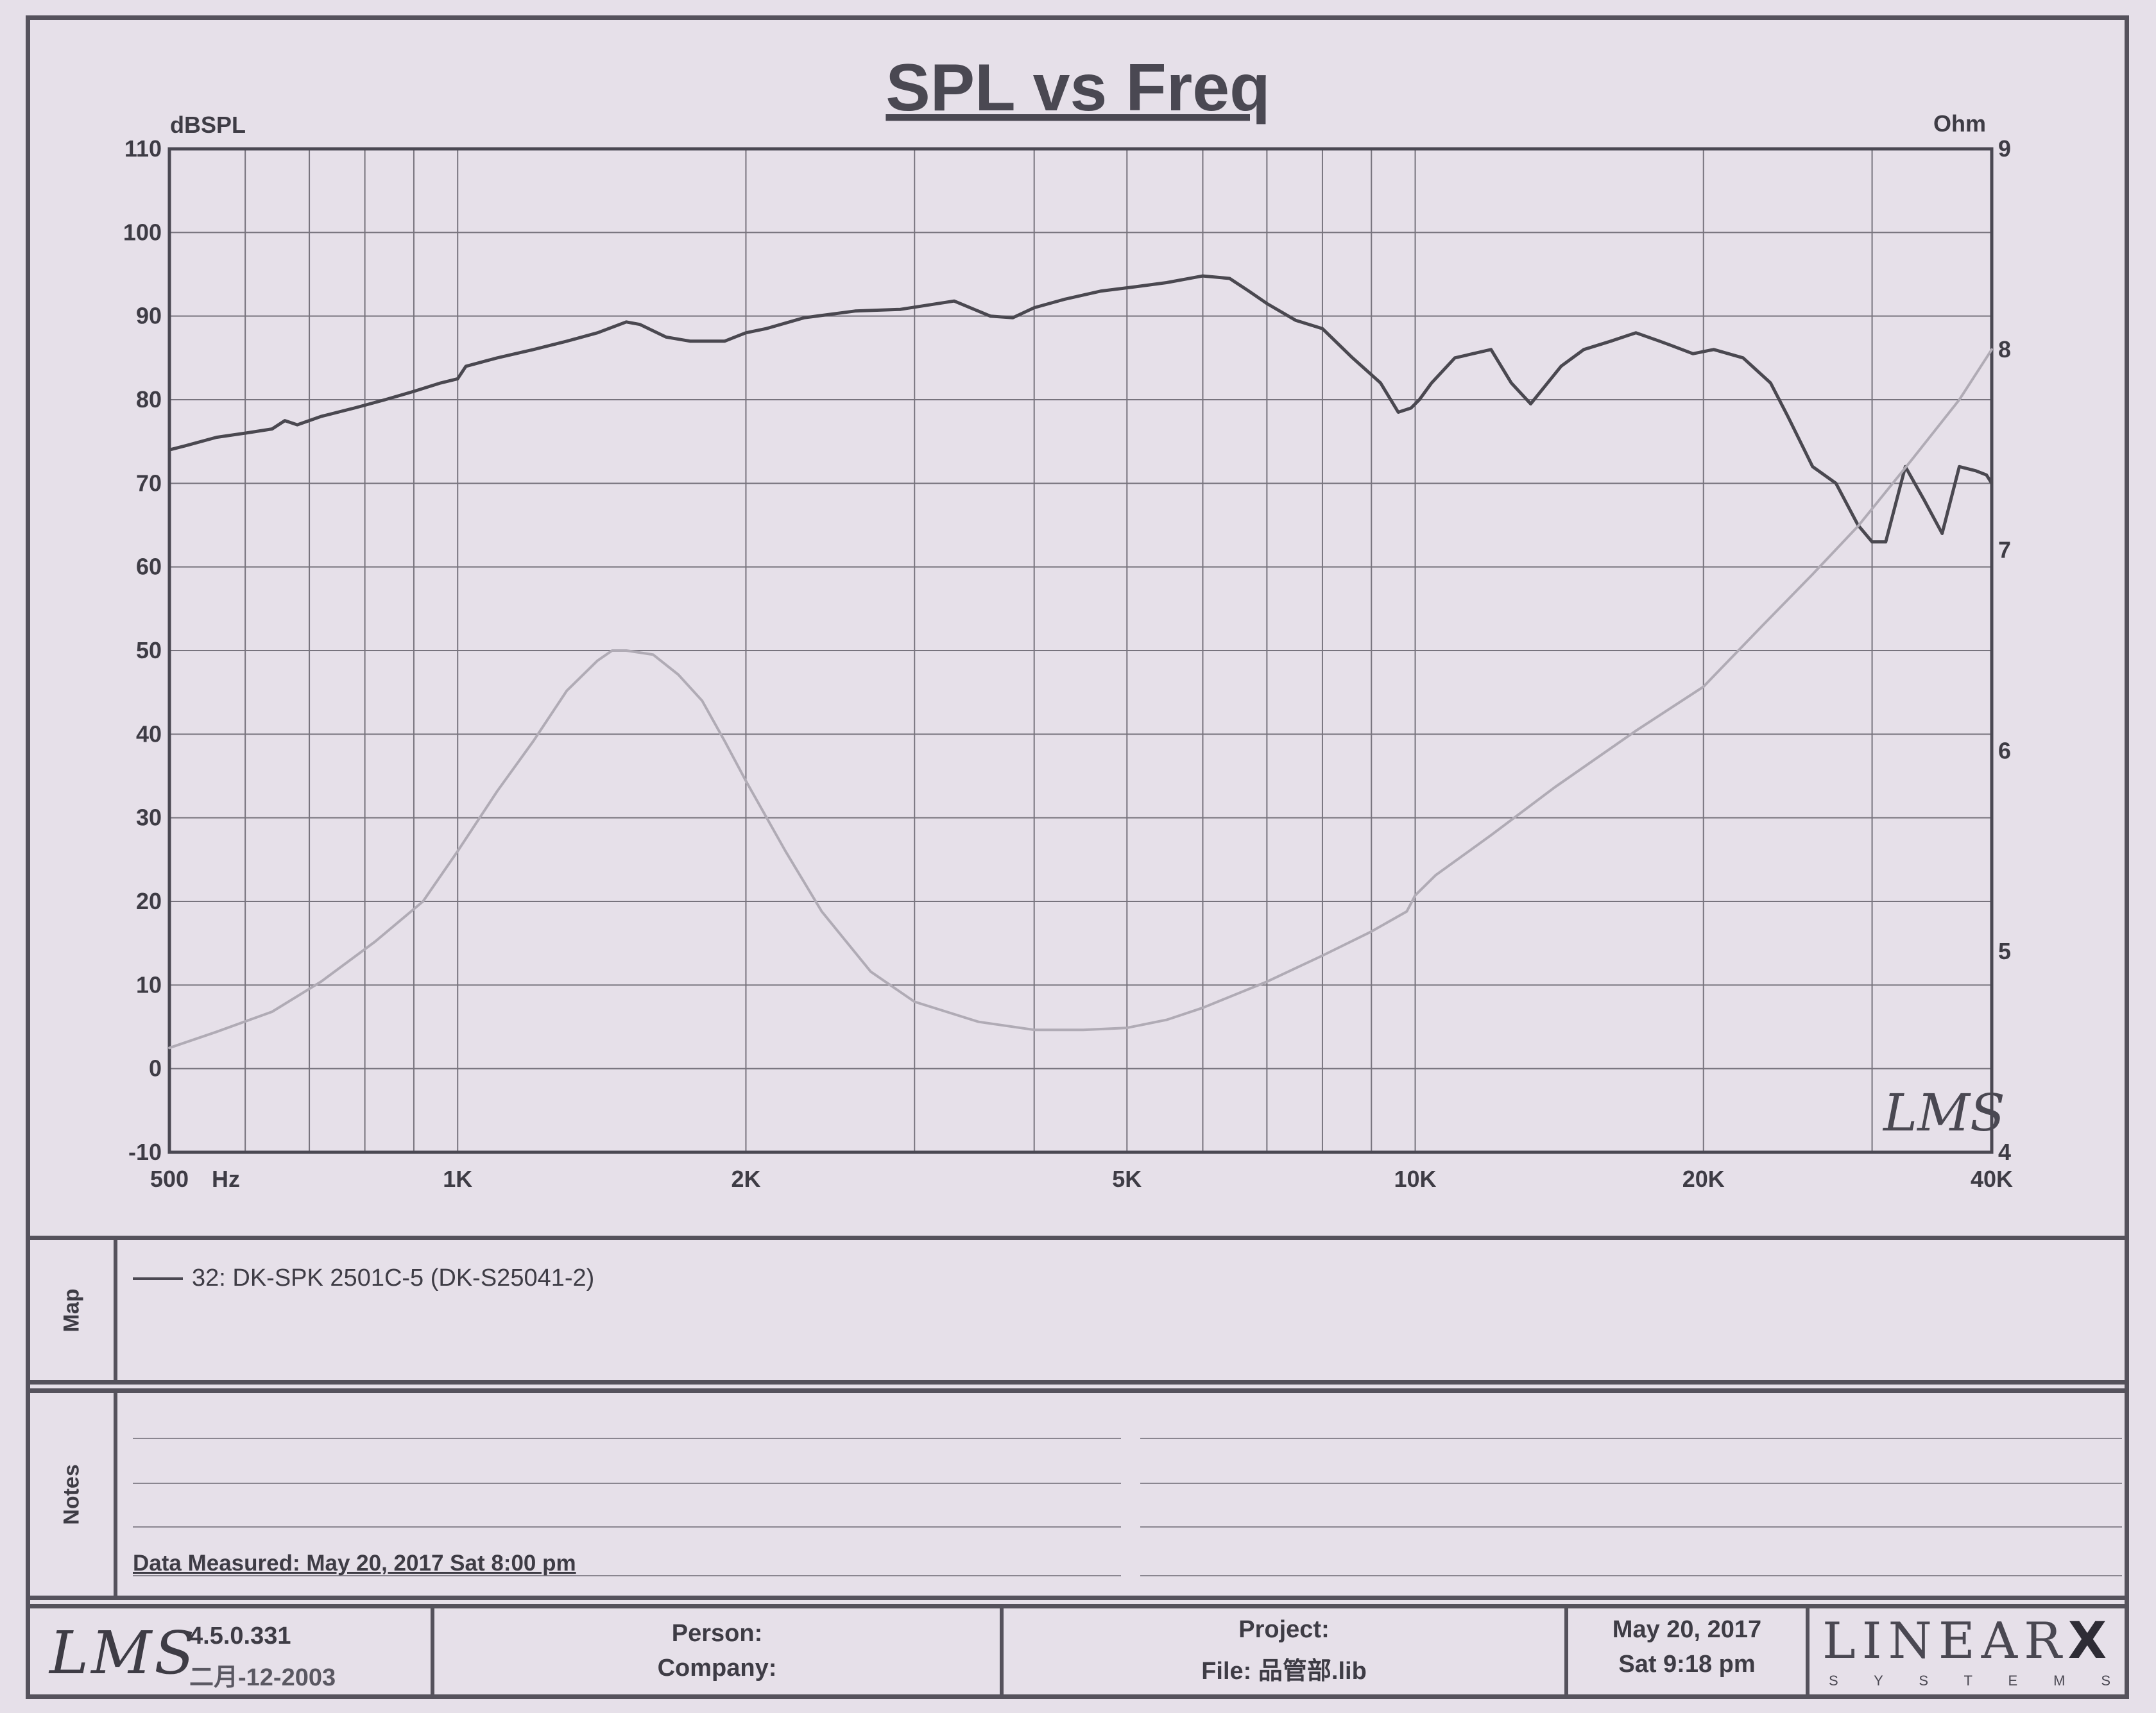 This screenshot has height=1713, width=2156. Describe the element at coordinates (232, 1651) in the screenshot. I see `footer-version-cell: LMS 4.5.0.331 二月-12-2003` at that location.